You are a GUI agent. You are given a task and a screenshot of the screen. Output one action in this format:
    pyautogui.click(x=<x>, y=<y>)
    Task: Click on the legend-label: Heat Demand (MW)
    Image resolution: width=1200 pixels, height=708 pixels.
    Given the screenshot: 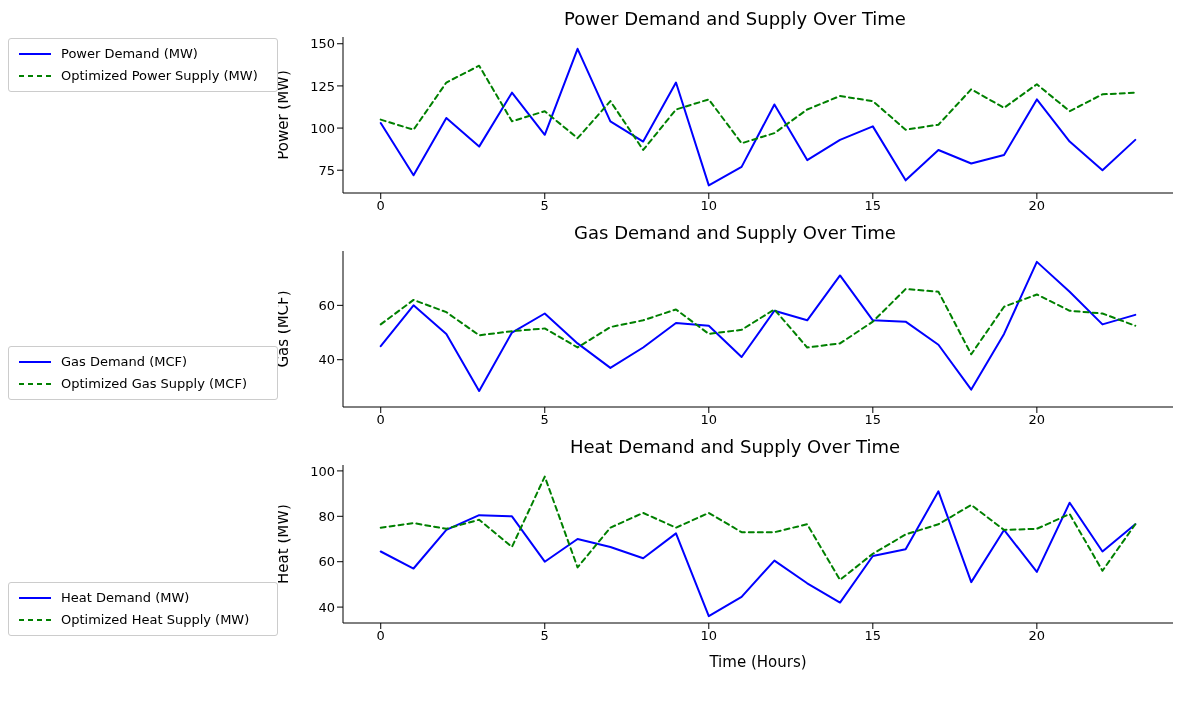 What is the action you would take?
    pyautogui.click(x=125, y=598)
    